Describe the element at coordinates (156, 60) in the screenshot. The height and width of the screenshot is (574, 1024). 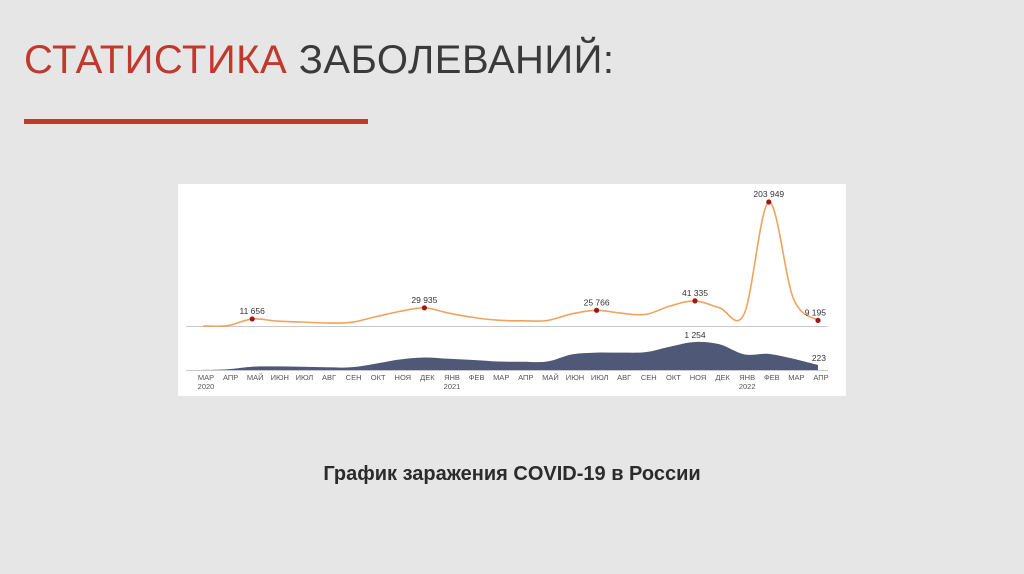
I see `title-accent: СТАТИСТИКА` at that location.